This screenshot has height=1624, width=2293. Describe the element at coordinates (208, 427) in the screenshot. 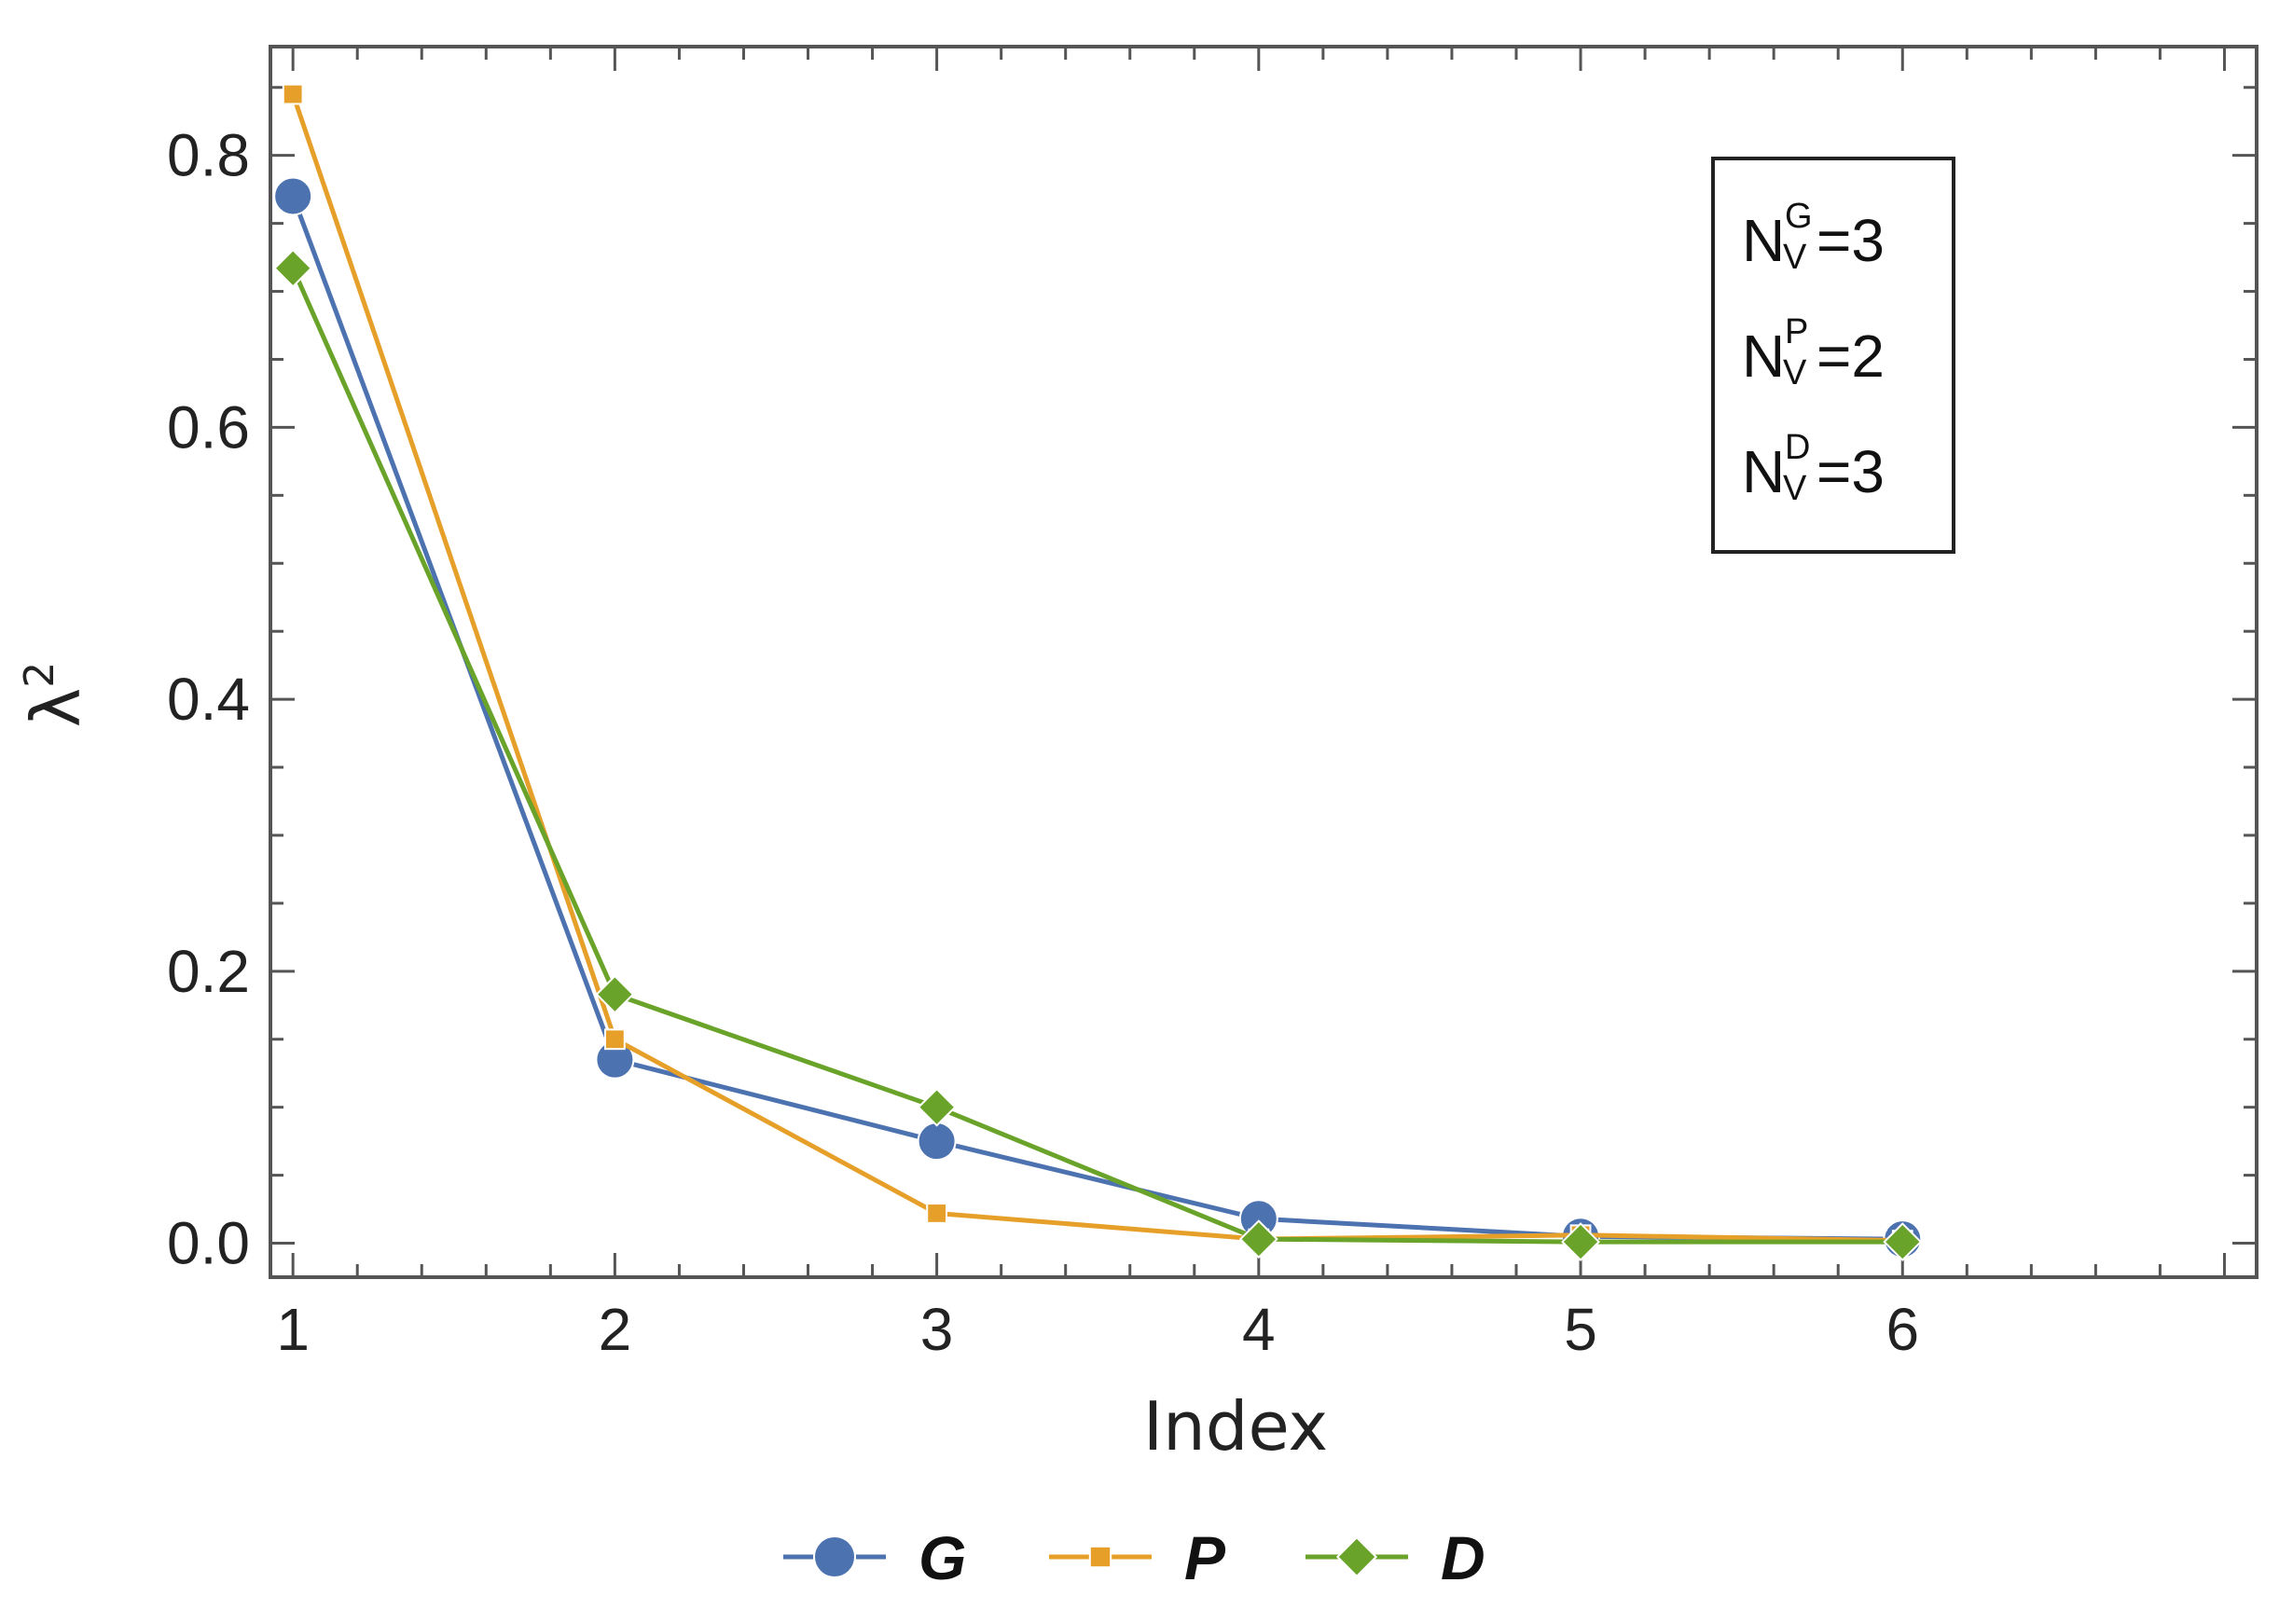

I see `y-tick-label: 0.6` at that location.